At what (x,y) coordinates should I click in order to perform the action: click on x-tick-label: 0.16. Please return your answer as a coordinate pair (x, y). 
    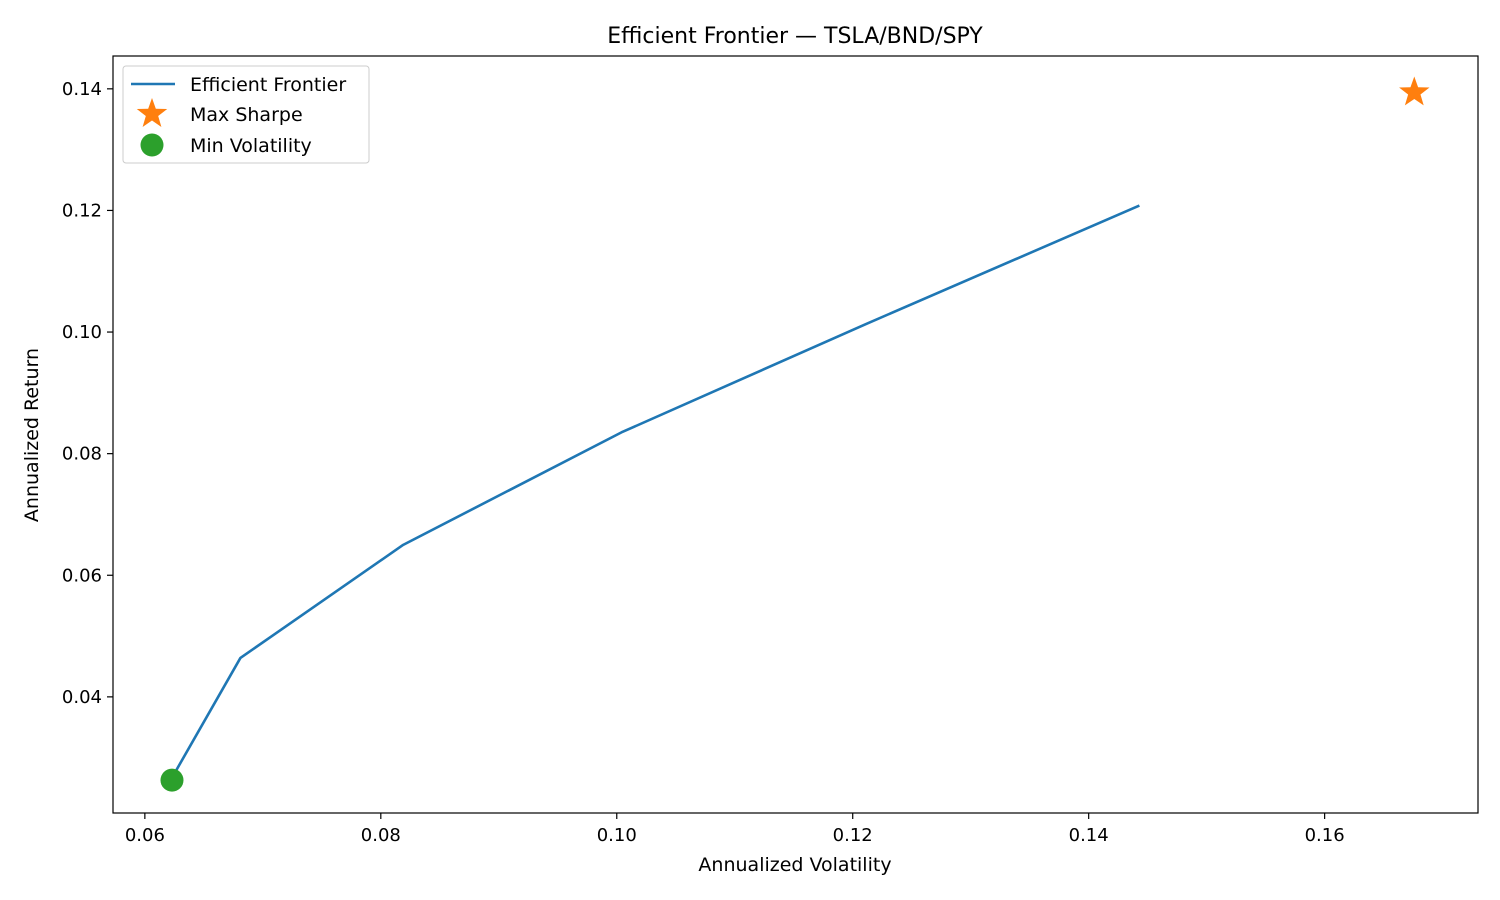
    Looking at the image, I should click on (1325, 835).